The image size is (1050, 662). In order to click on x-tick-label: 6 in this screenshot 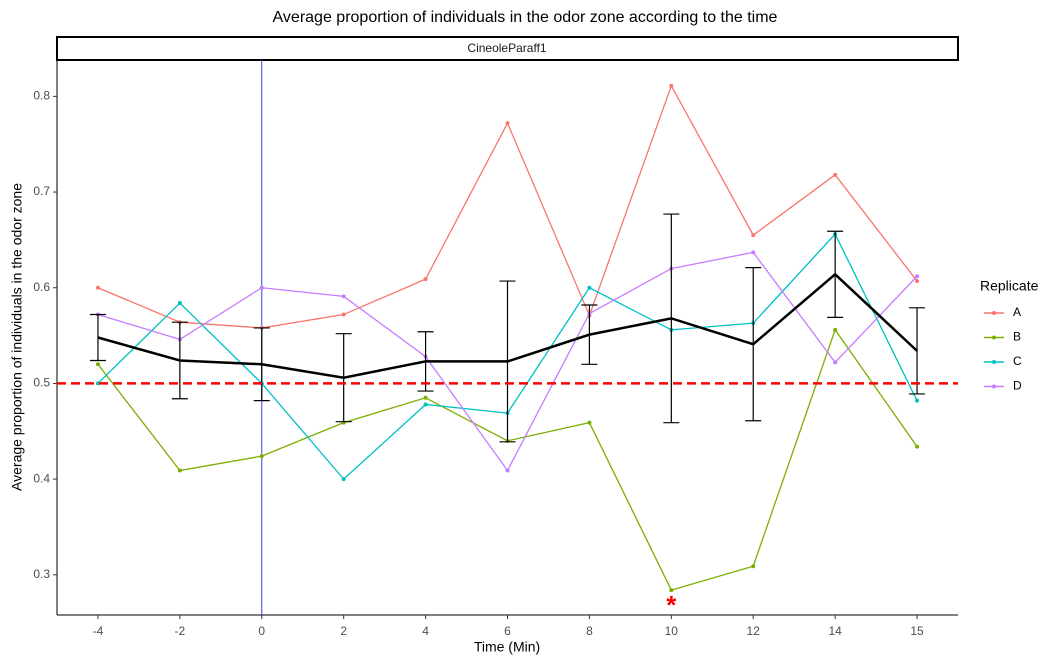, I will do `click(507, 631)`.